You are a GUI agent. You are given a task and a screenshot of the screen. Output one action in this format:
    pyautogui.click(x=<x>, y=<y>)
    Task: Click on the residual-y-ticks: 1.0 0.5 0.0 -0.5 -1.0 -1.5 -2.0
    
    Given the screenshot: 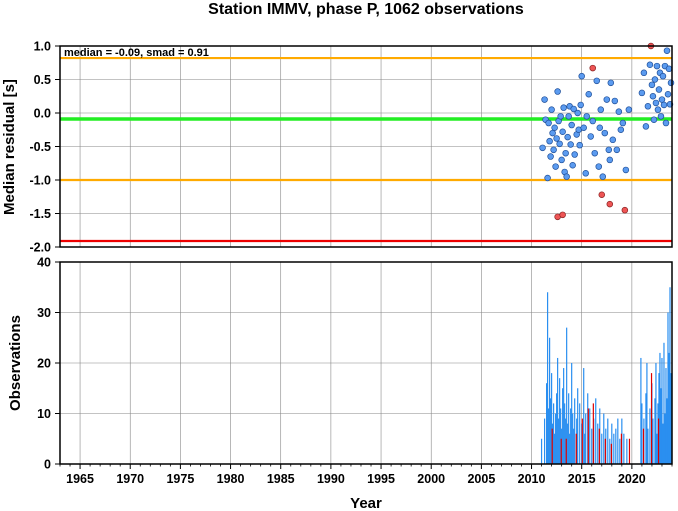 What is the action you would take?
    pyautogui.click(x=44, y=147)
    